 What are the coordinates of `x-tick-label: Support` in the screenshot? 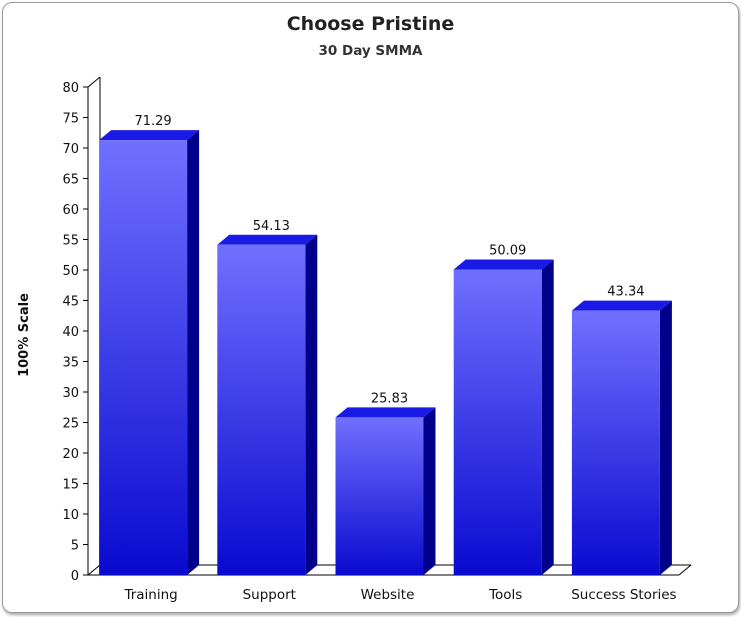 It's located at (269, 595).